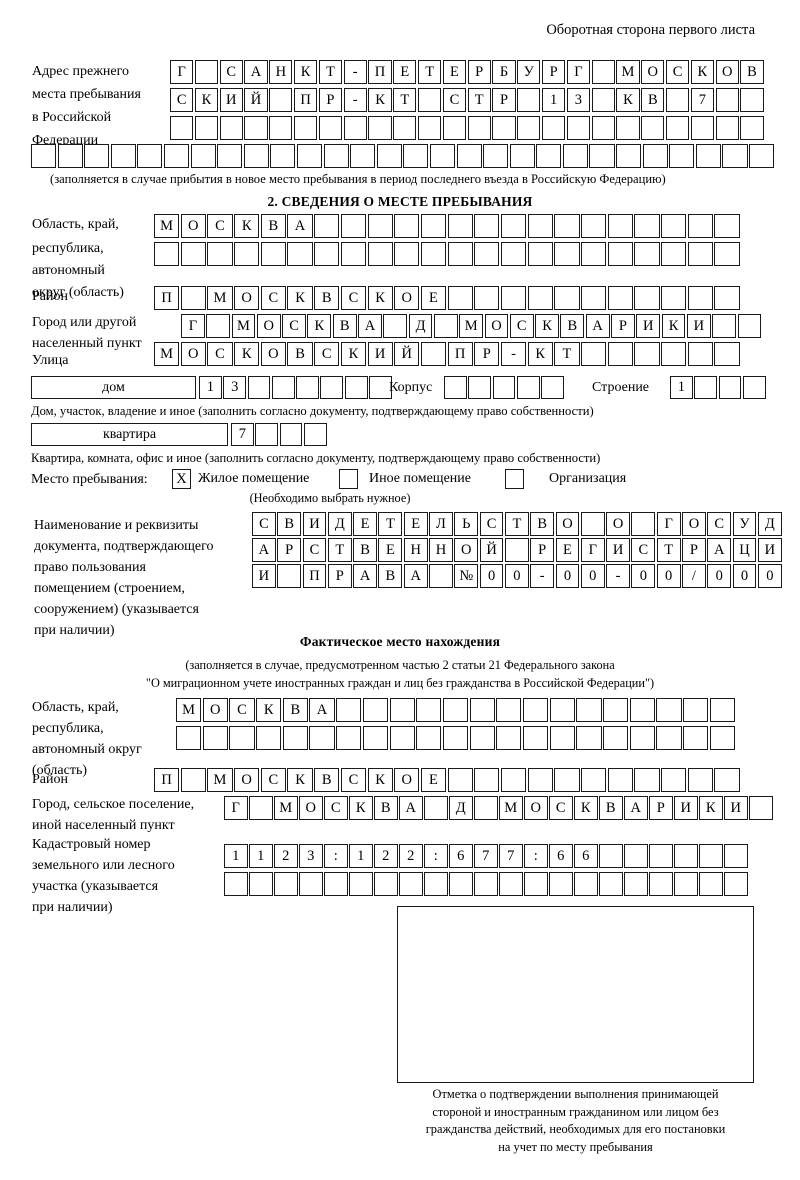  What do you see at coordinates (514, 479) in the screenshot?
I see `stay-type-checkbox-organization` at bounding box center [514, 479].